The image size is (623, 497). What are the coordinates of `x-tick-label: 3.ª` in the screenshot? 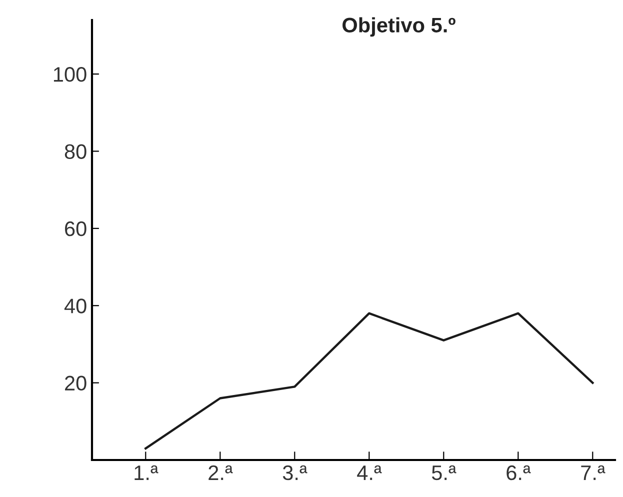 It's located at (295, 472).